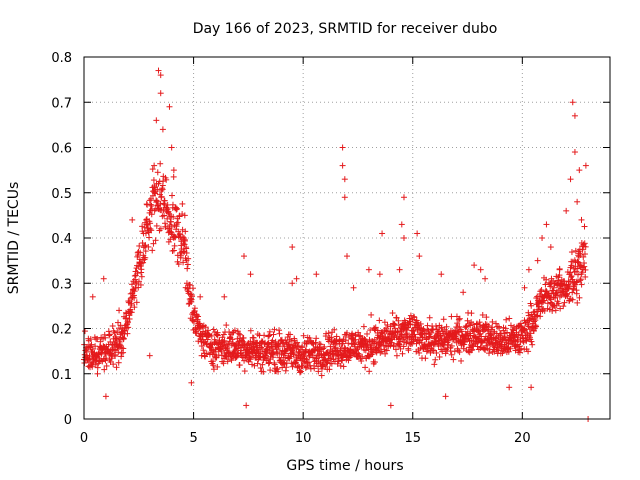 The width and height of the screenshot is (640, 480). I want to click on y-tick-label: 0, so click(68, 420).